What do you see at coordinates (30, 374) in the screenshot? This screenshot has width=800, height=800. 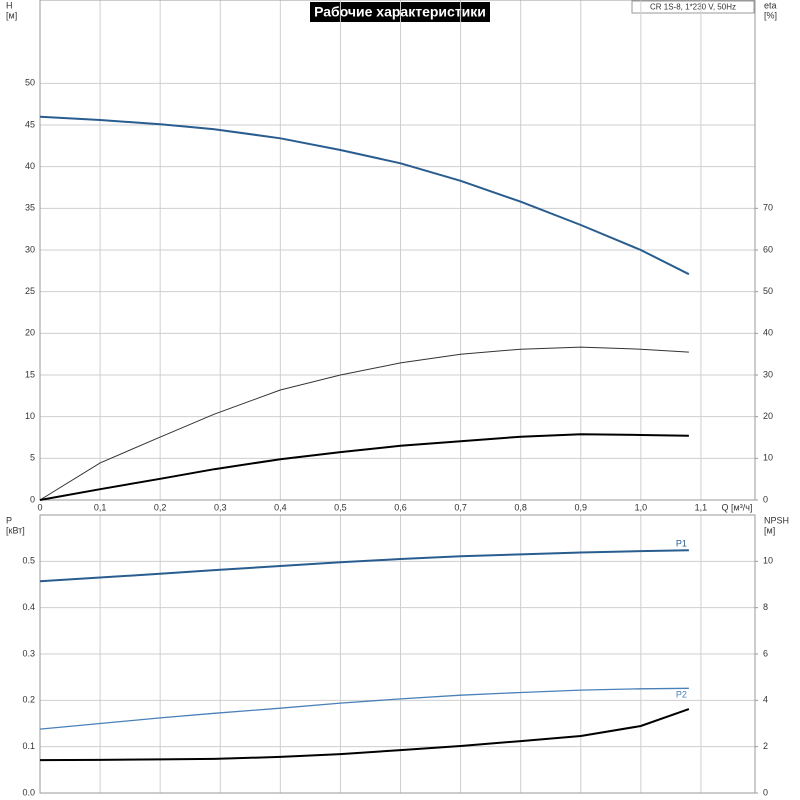 I see `y-tick-label: 15` at bounding box center [30, 374].